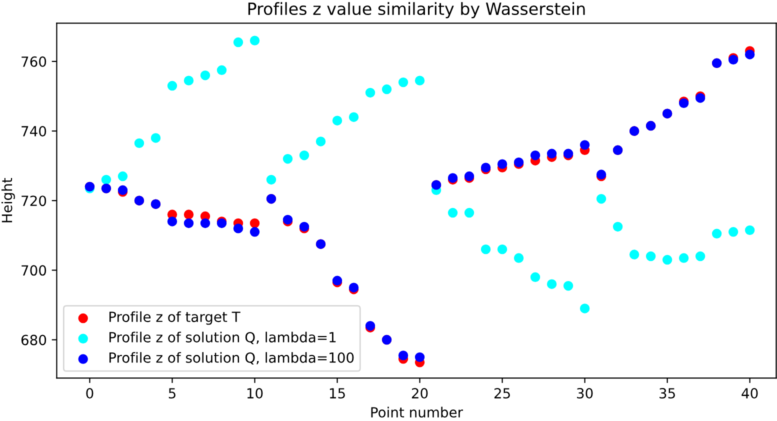  Describe the element at coordinates (420, 393) in the screenshot. I see `x-tick-label: 20` at that location.